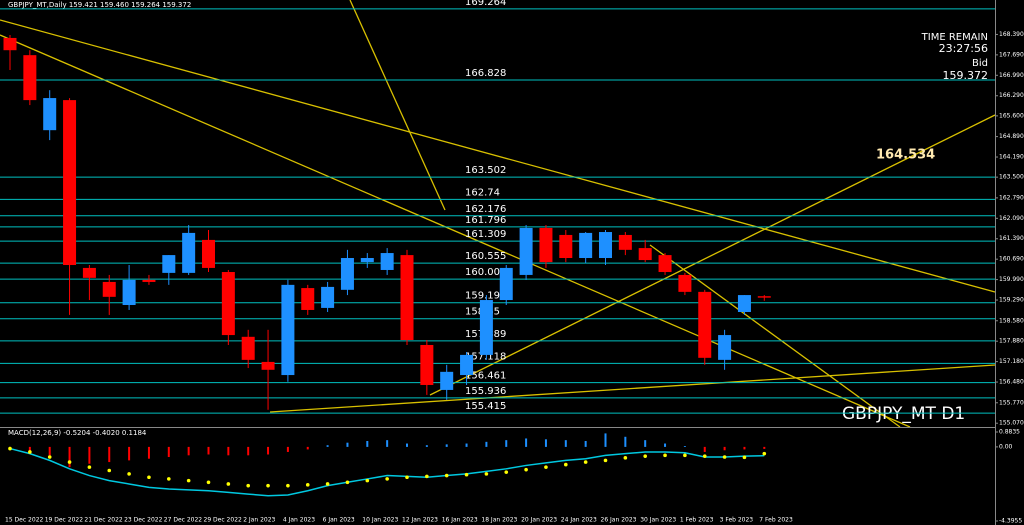 This screenshot has height=525, width=1024. Describe the element at coordinates (485, 272) in the screenshot. I see `level-label: 160.005` at that location.